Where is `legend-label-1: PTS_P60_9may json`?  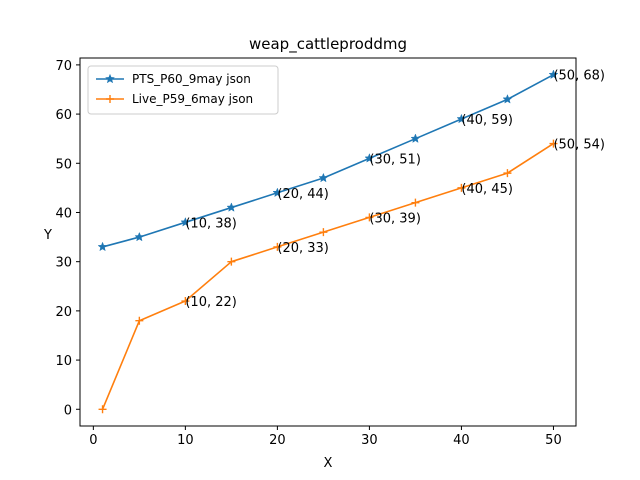
legend-label-1: PTS_P60_9may json is located at coordinates (191, 79).